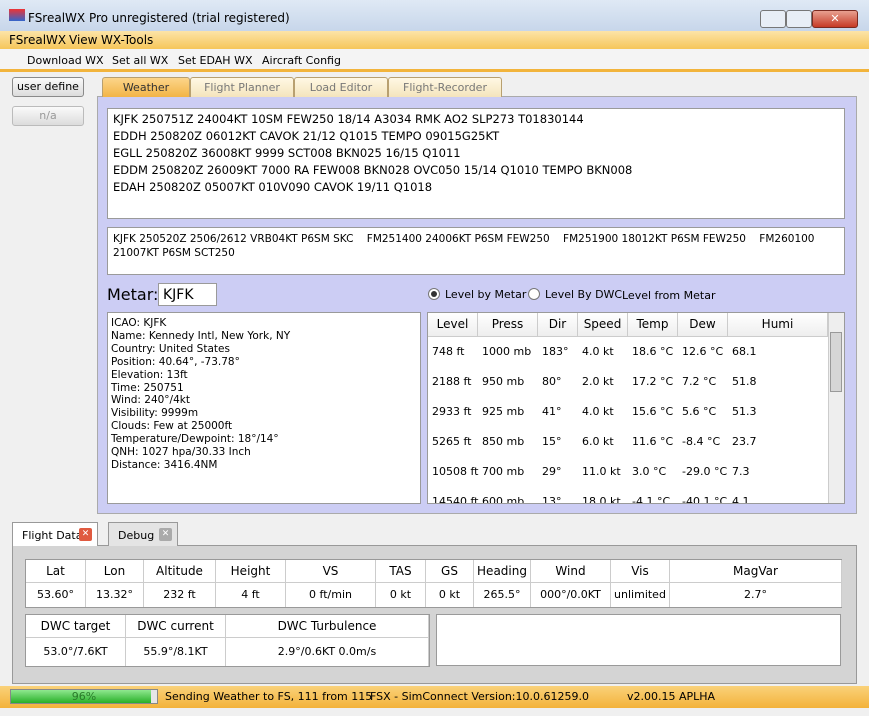 The width and height of the screenshot is (869, 716). What do you see at coordinates (653, 441) in the screenshot?
I see `table-cell: 11.6 °C` at bounding box center [653, 441].